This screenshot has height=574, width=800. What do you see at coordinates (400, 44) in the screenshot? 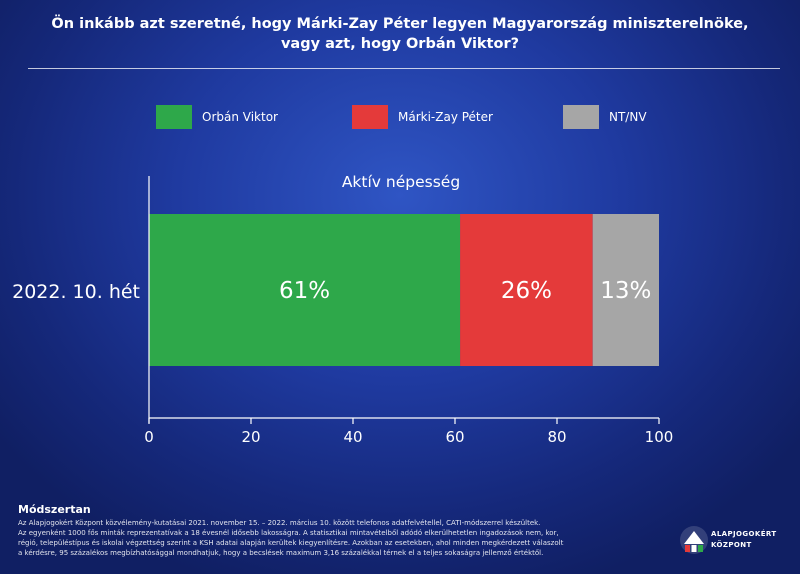
I see `title-line-2: vagy azt, hogy Orbán Viktor?` at bounding box center [400, 44].